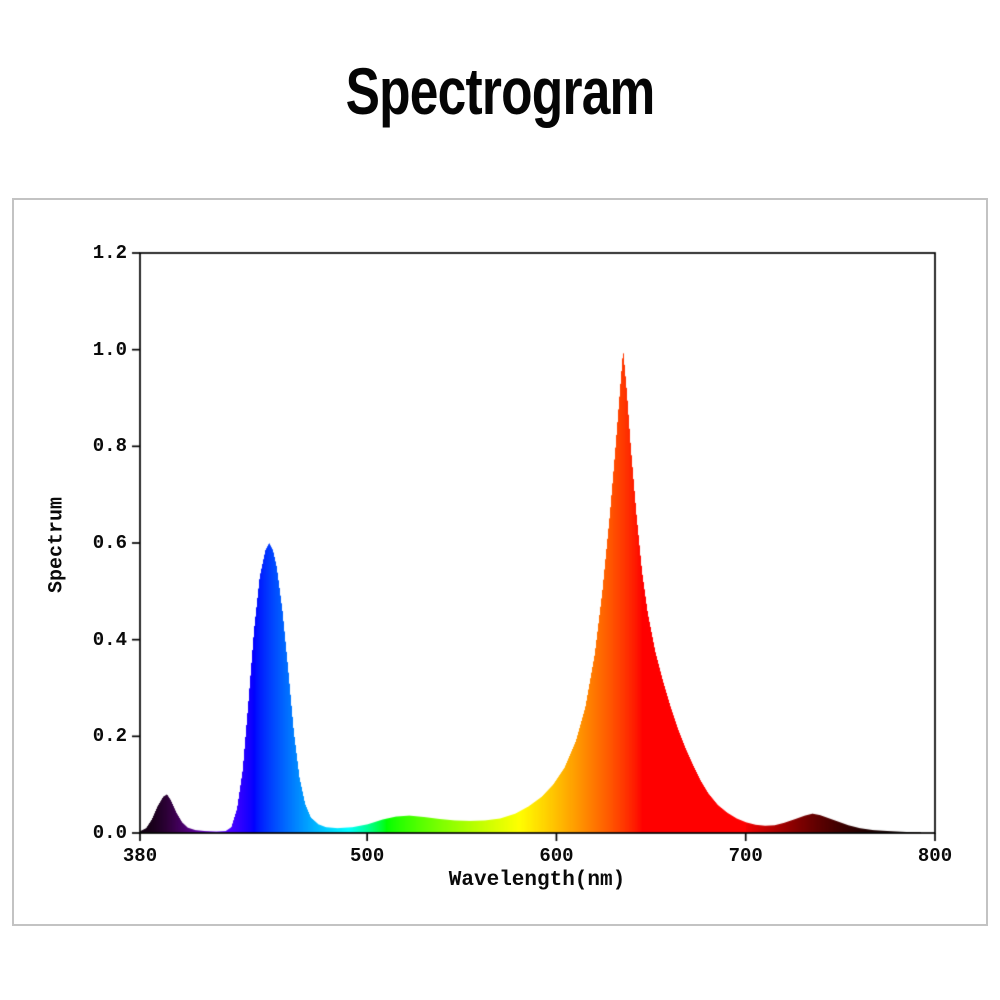  Describe the element at coordinates (140, 856) in the screenshot. I see `x-tick-label-380: 380` at that location.